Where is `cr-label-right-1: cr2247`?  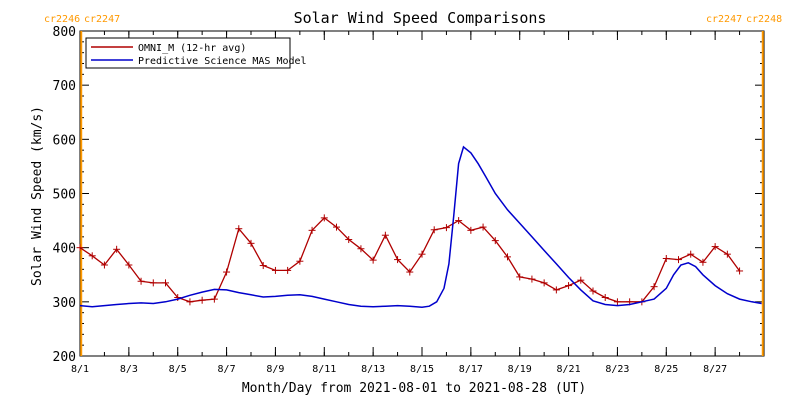 cr-label-right-1: cr2247 is located at coordinates (724, 19).